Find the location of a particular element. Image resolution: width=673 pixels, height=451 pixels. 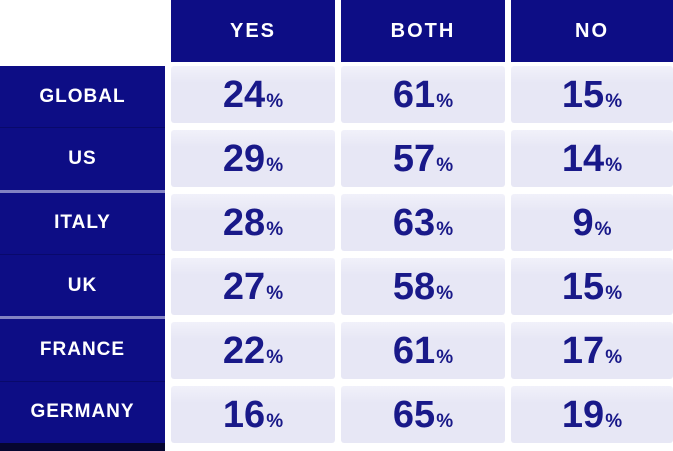

row-label-germany: GERMANY is located at coordinates (82, 411).